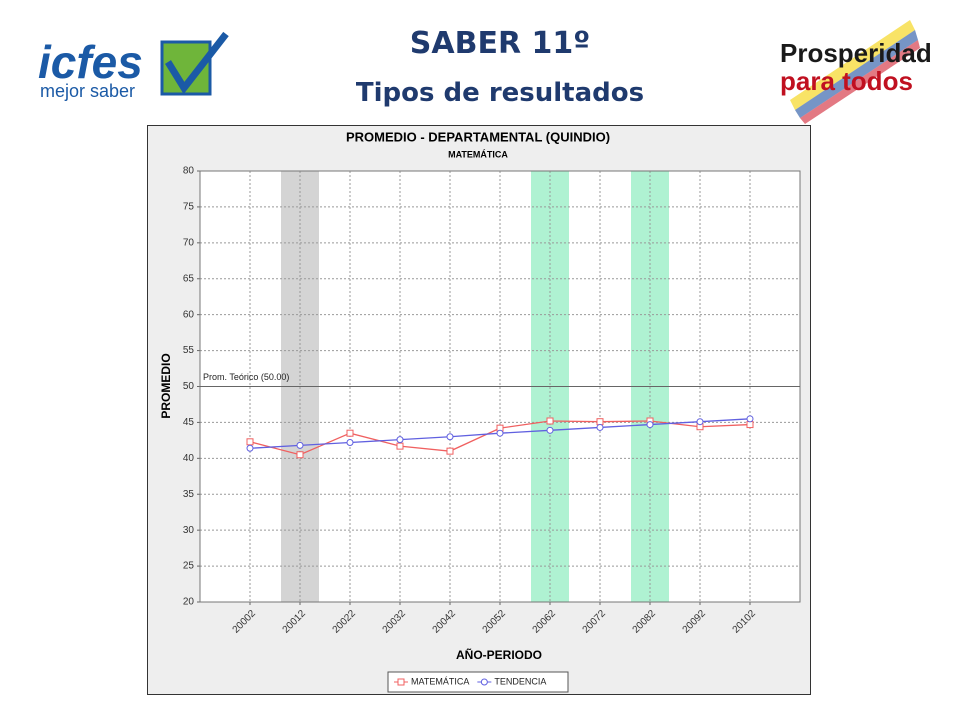 The image size is (960, 720). I want to click on y-tick-label: 60, so click(189, 314).